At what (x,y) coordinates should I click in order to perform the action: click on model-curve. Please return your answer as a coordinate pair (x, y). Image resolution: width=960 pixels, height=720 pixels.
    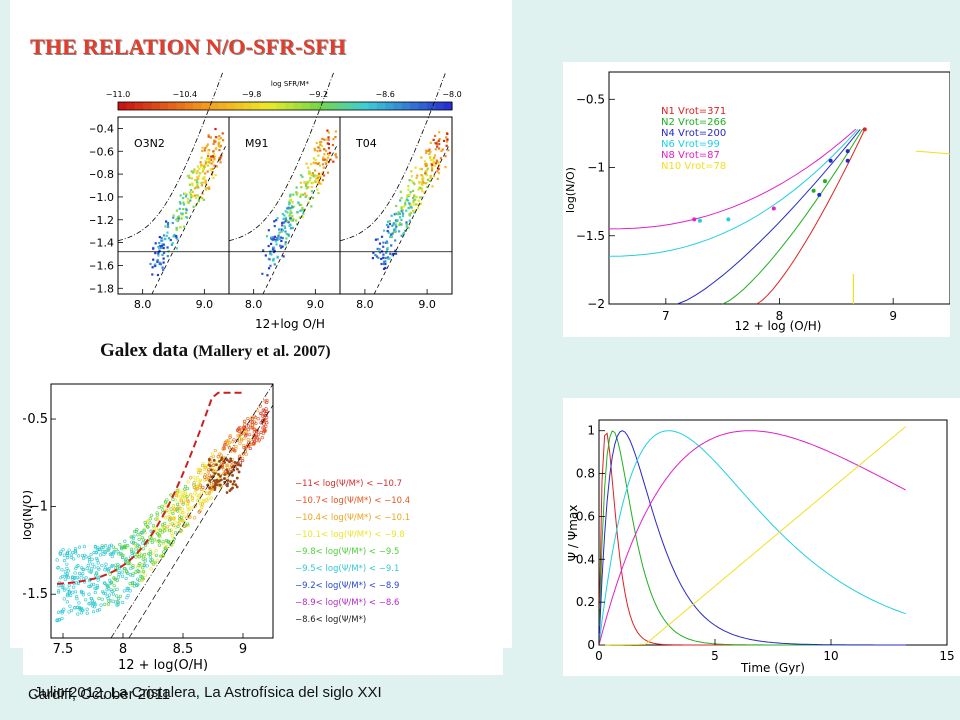
    Looking at the image, I should click on (173, 148).